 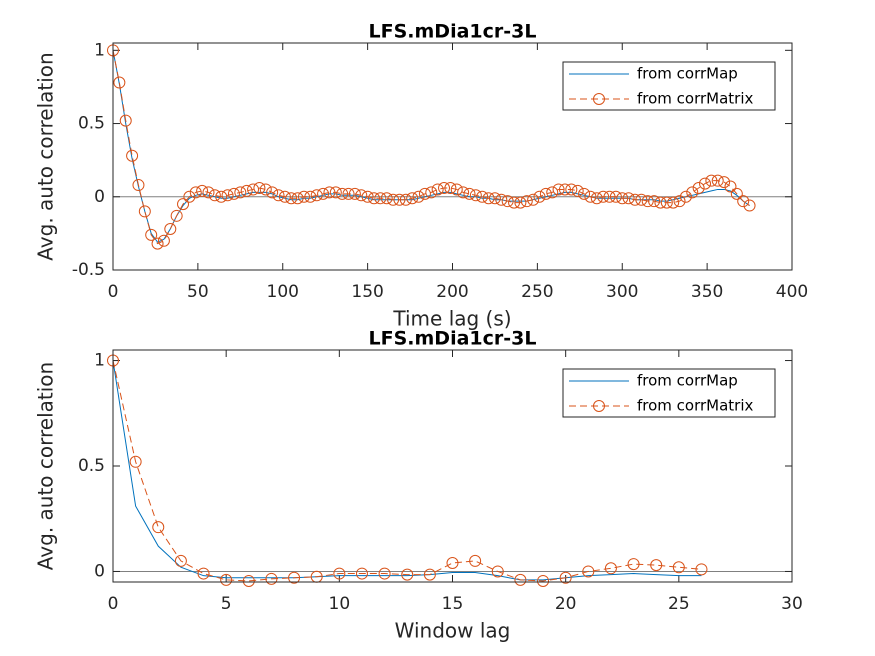 What do you see at coordinates (453, 604) in the screenshot?
I see `x-tick-label: 15` at bounding box center [453, 604].